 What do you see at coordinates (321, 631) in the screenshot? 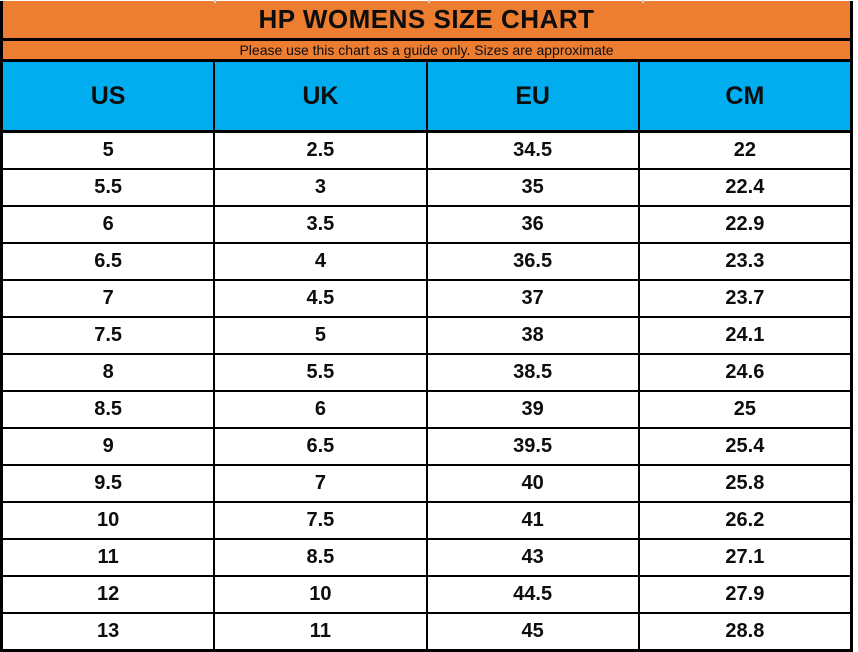
I see `cell-uk: 11` at bounding box center [321, 631].